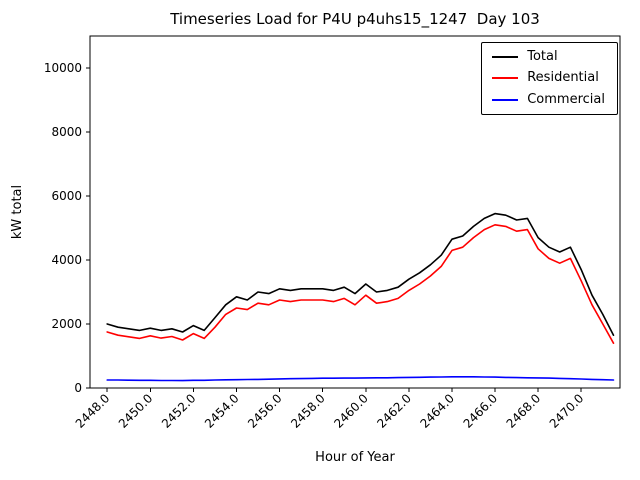 This screenshot has width=640, height=480. I want to click on x-axis-label: Hour of Year, so click(355, 457).